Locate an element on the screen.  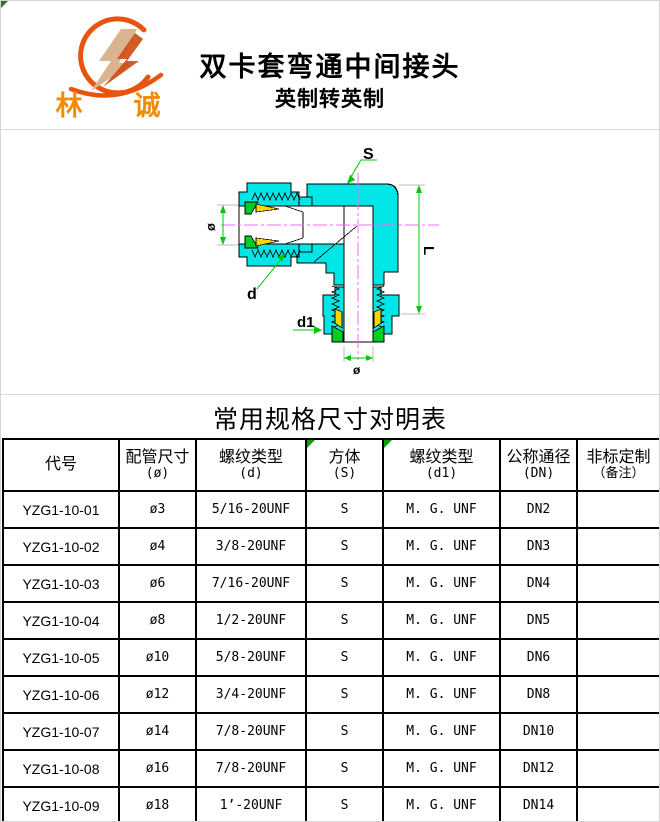
label-l: L is located at coordinates (428, 250).